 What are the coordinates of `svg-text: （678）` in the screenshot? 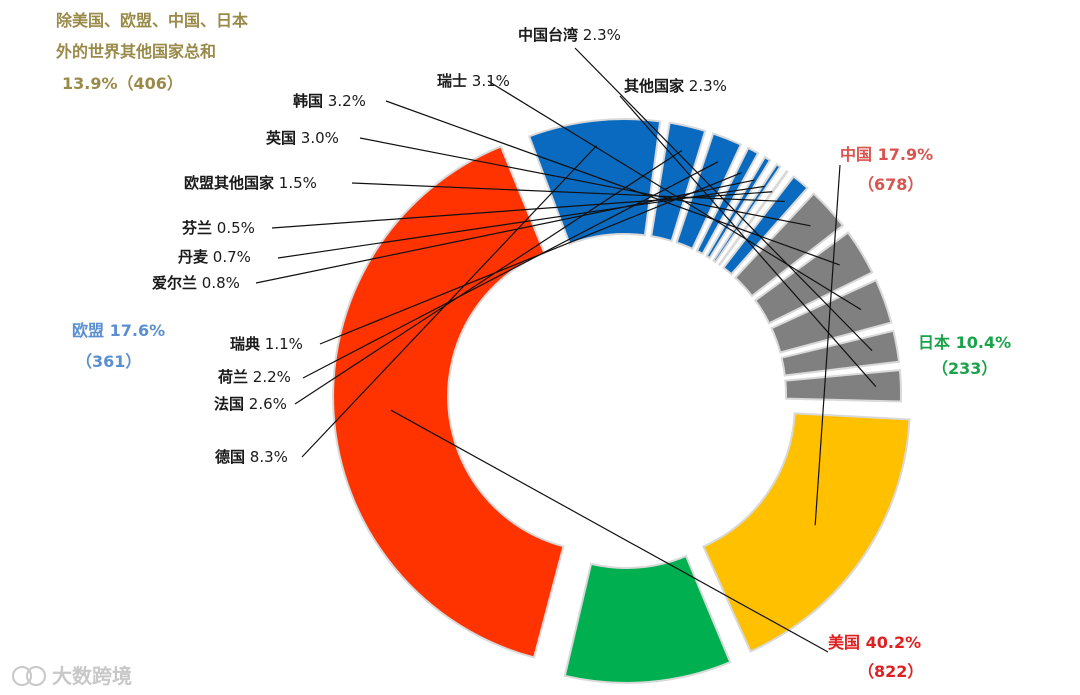 It's located at (890, 184).